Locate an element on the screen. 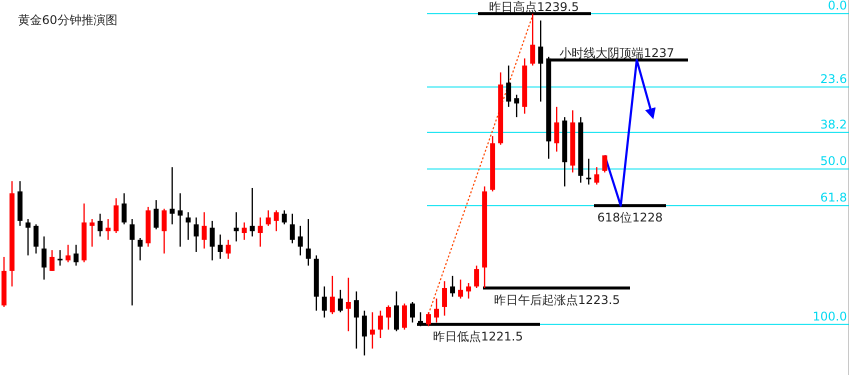 Image resolution: width=849 pixels, height=375 pixels. ref-line-label: 昨日高点1239.5 is located at coordinates (534, 7).